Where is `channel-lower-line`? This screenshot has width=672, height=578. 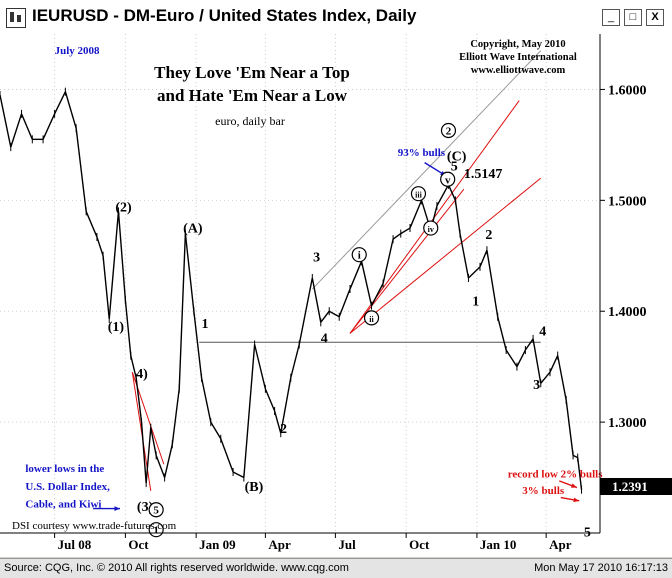
channel-lower-line is located at coordinates (445, 255).